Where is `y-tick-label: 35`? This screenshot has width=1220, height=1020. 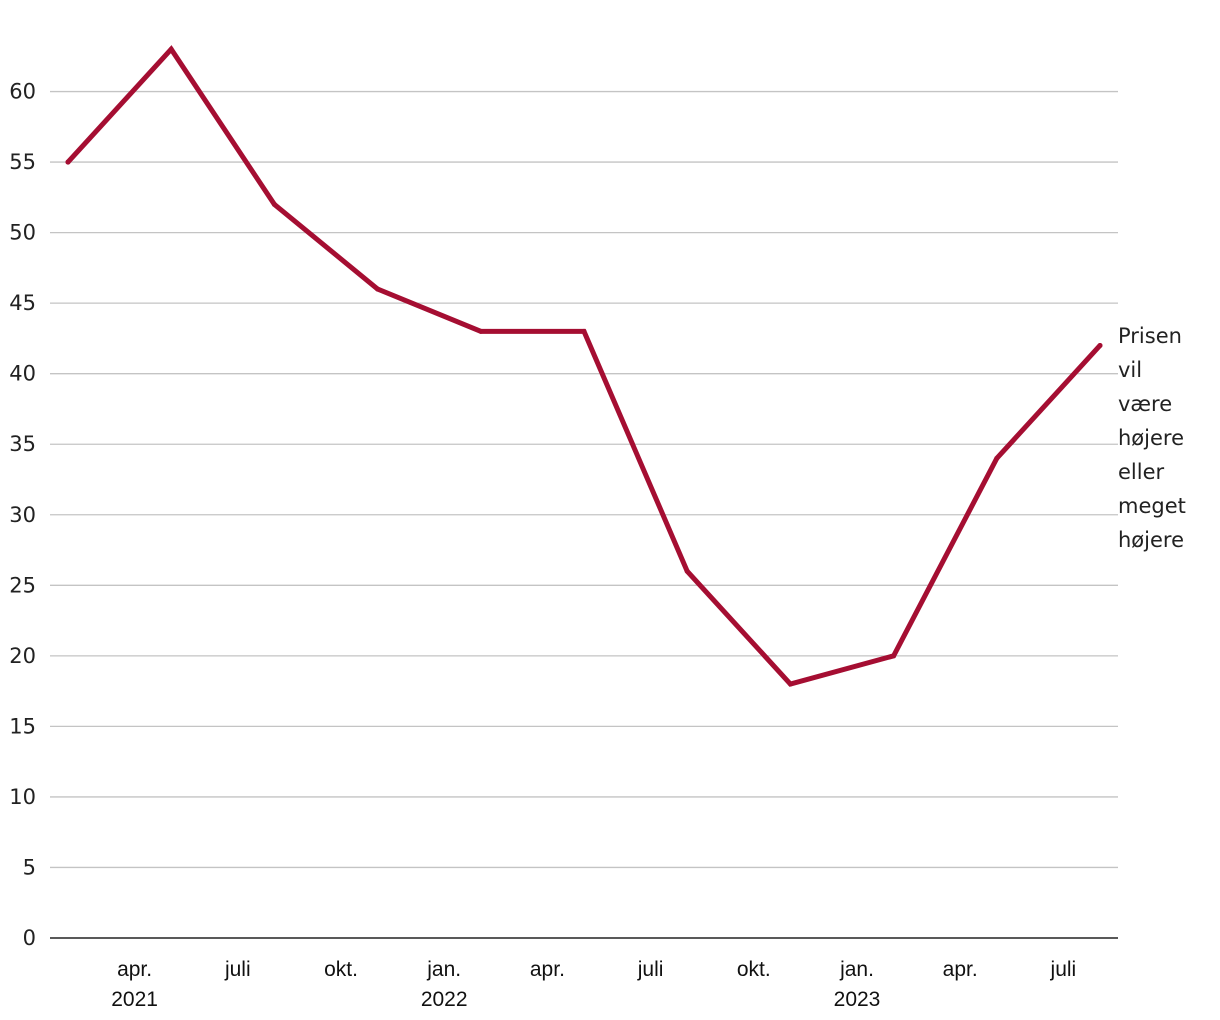 y-tick-label: 35 is located at coordinates (22, 444).